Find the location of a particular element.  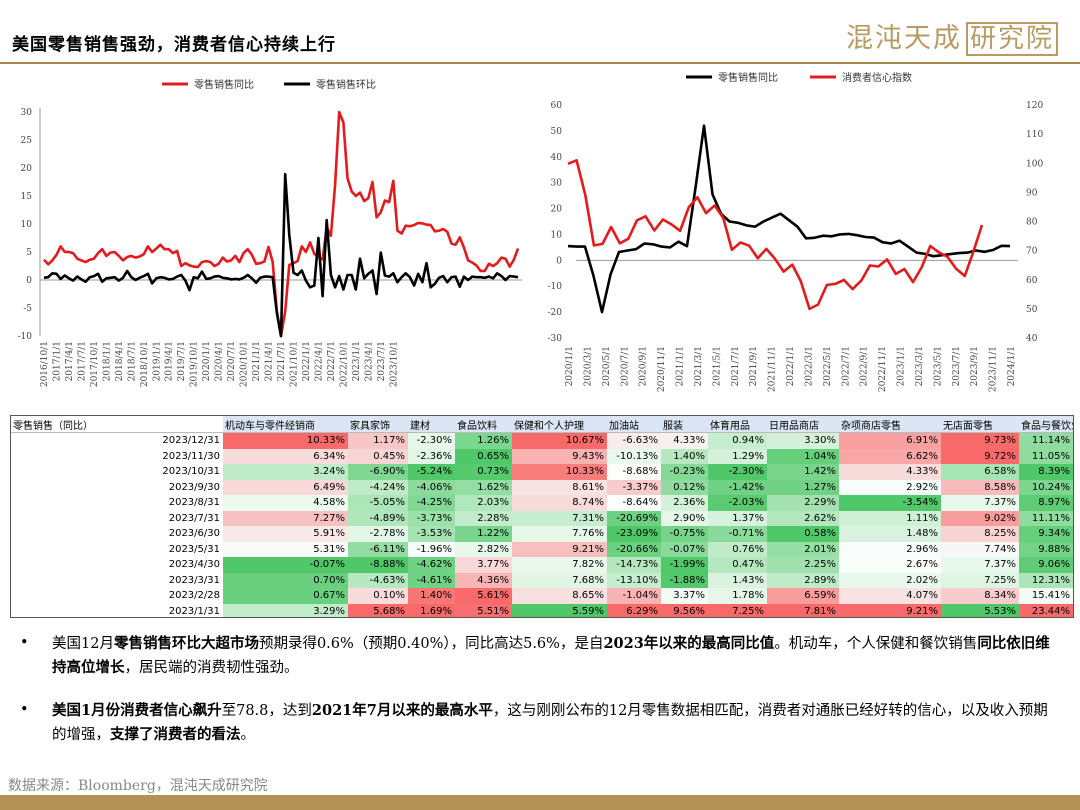

table-cell: 10.33% is located at coordinates (285, 440).